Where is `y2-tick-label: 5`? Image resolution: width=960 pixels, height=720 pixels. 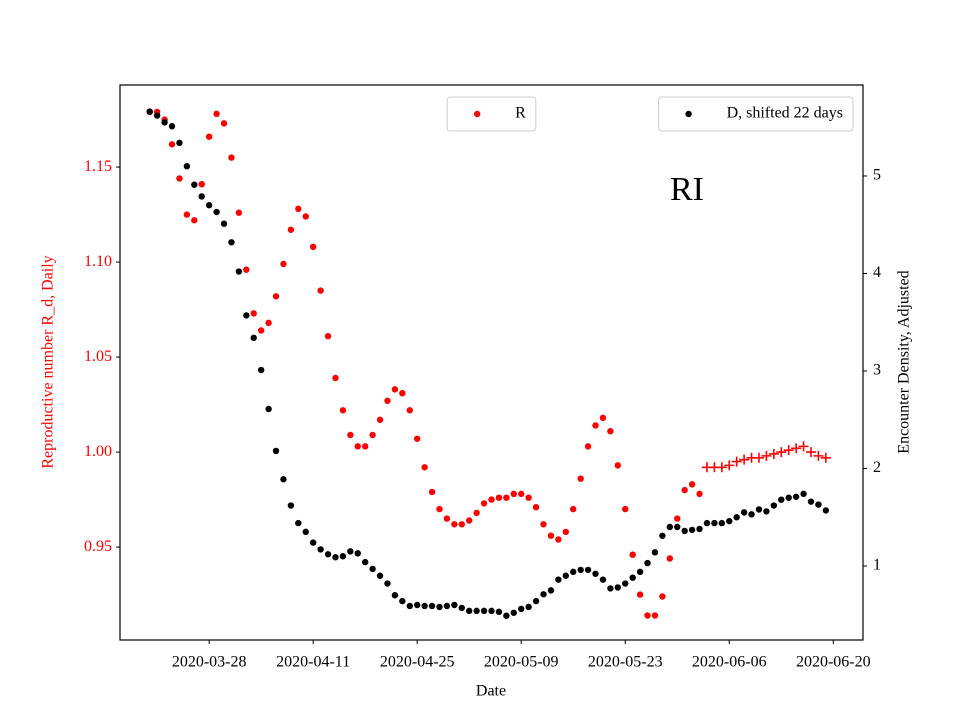 y2-tick-label: 5 is located at coordinates (877, 175).